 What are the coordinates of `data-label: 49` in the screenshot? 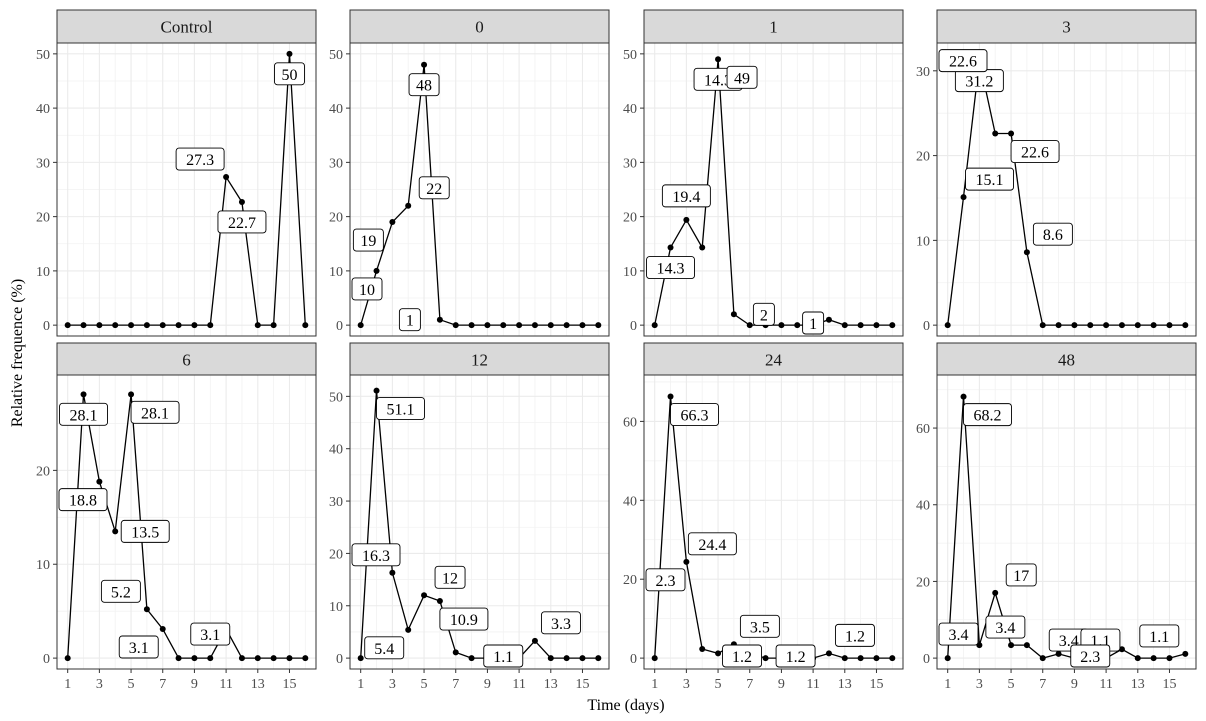 It's located at (742, 77).